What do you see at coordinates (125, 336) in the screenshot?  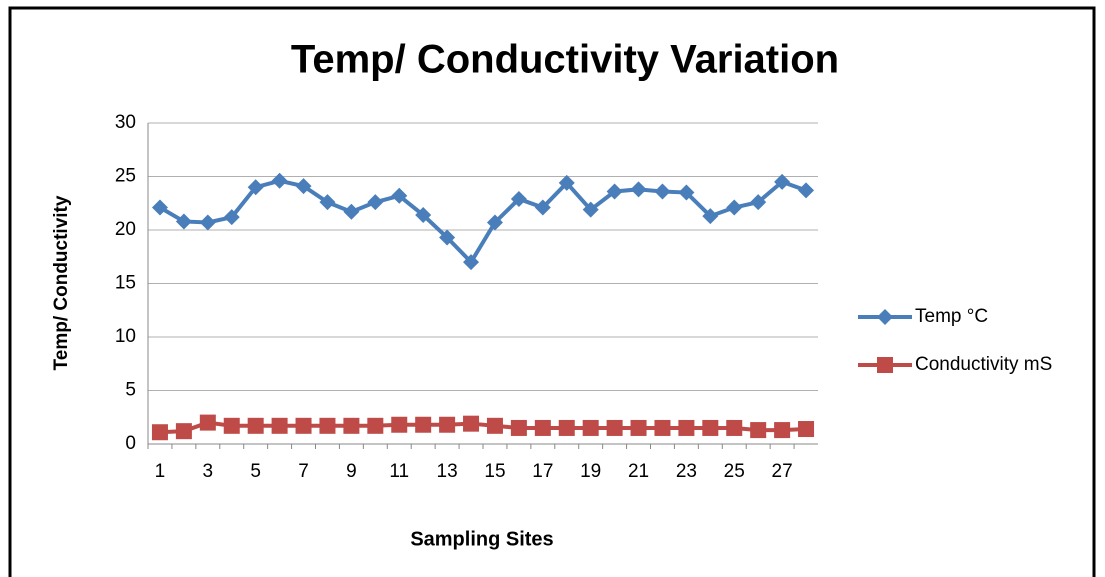 I see `y-tick-label: 10` at bounding box center [125, 336].